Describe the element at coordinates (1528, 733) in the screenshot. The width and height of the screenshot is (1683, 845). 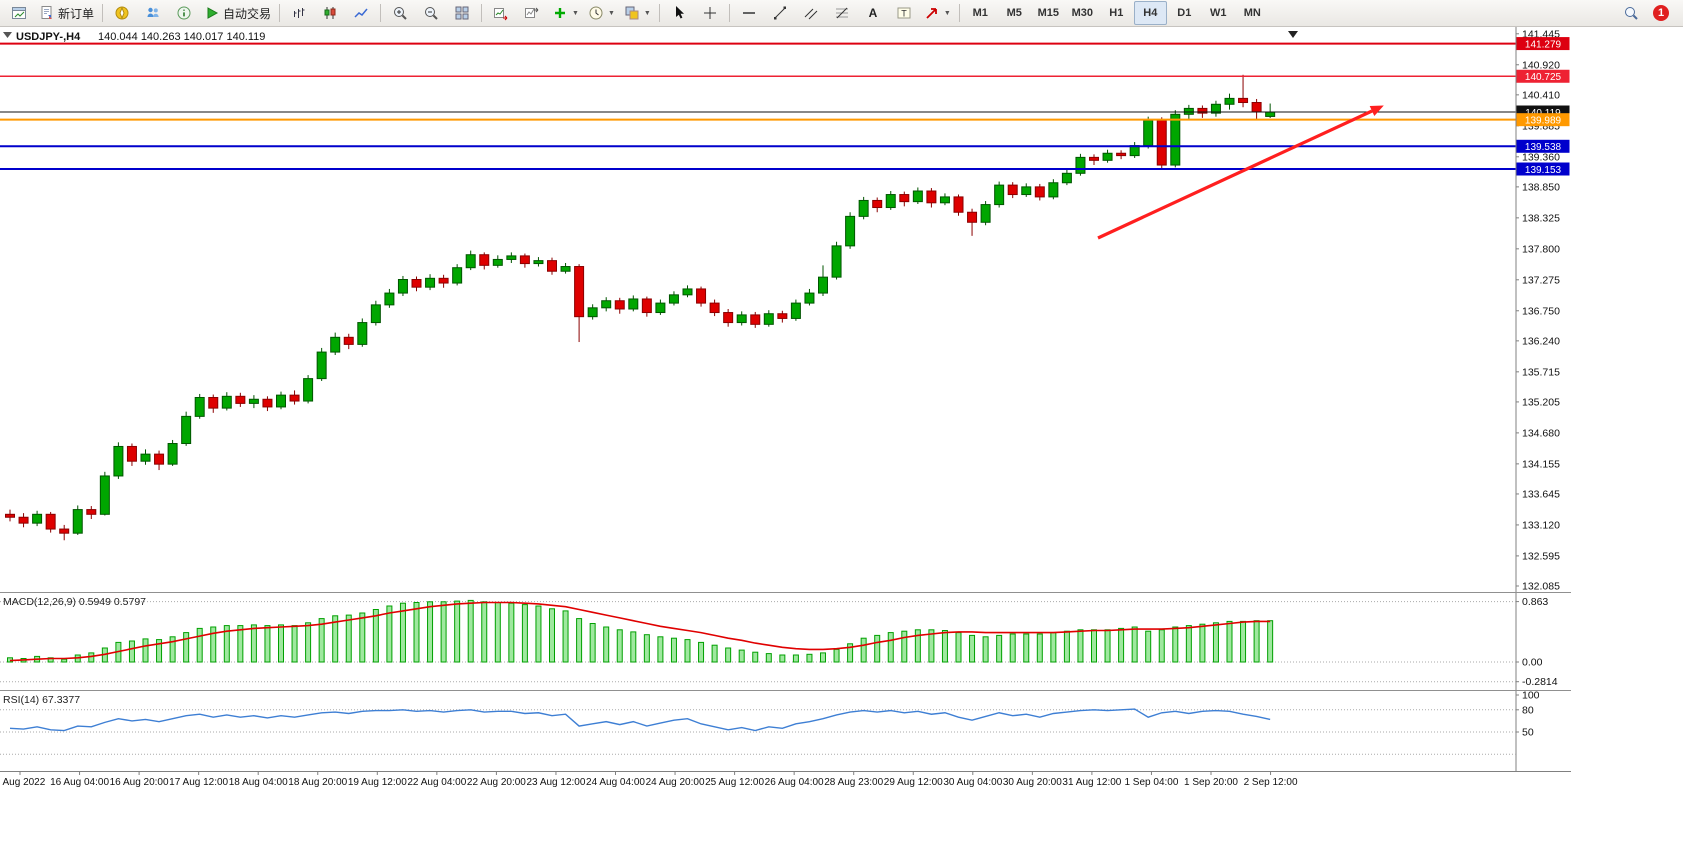
I see `svg-text: 50` at that location.